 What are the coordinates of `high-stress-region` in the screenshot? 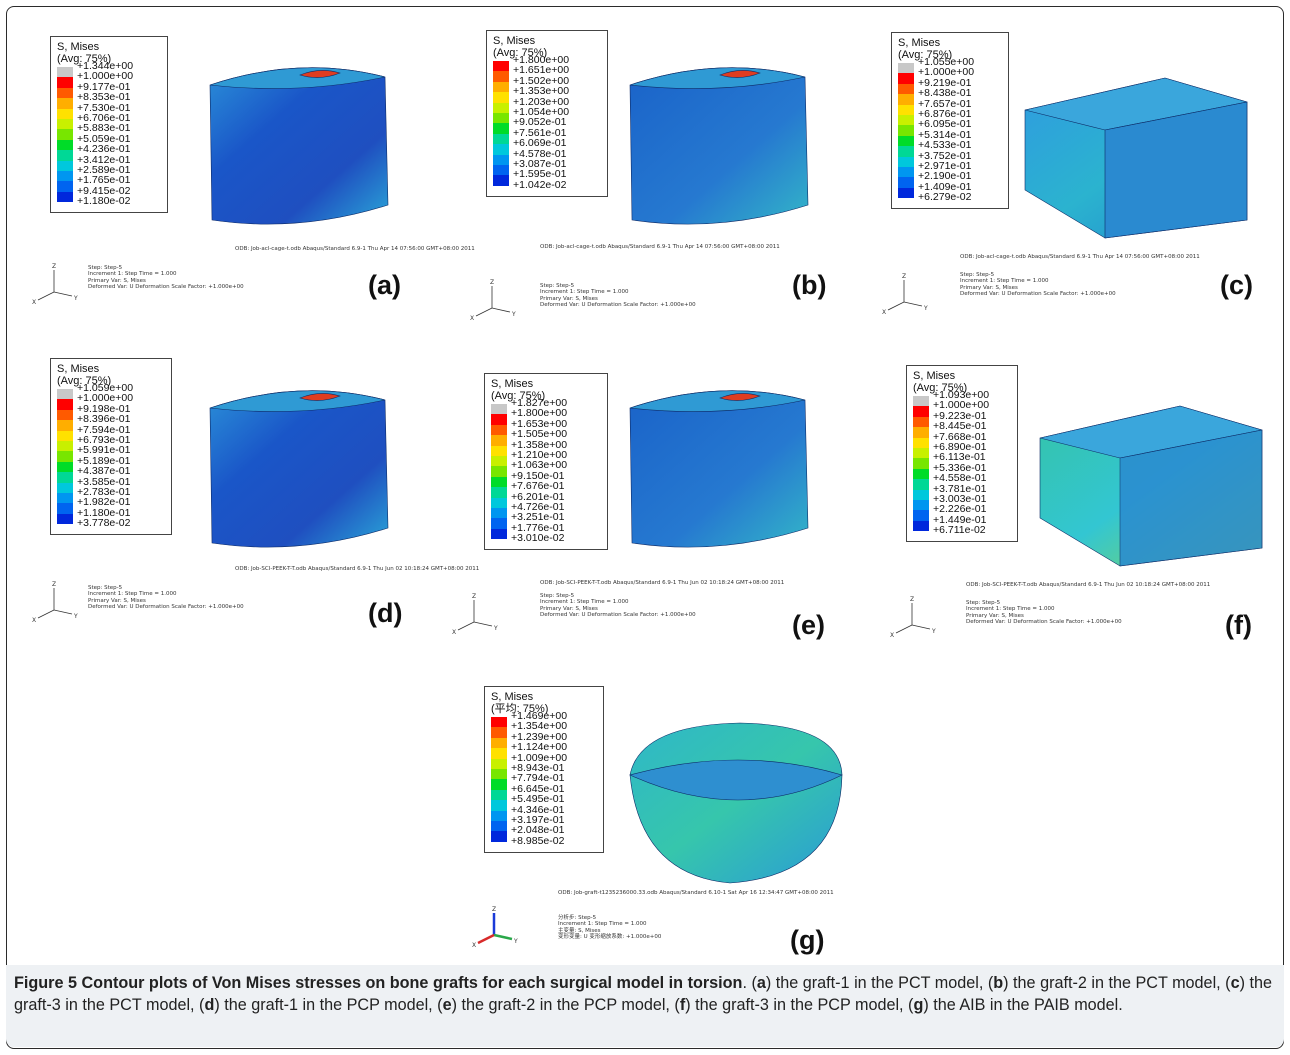 It's located at (740, 74).